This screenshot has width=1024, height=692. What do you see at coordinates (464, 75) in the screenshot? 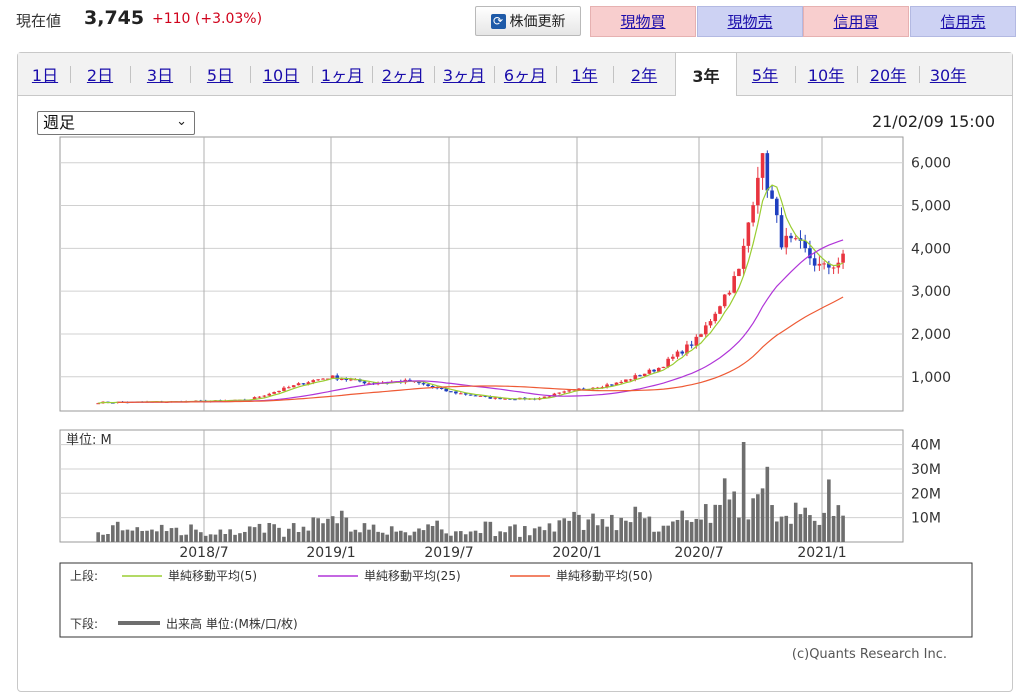
I see `tab-3ヶ月: 3ヶ月` at bounding box center [464, 75].